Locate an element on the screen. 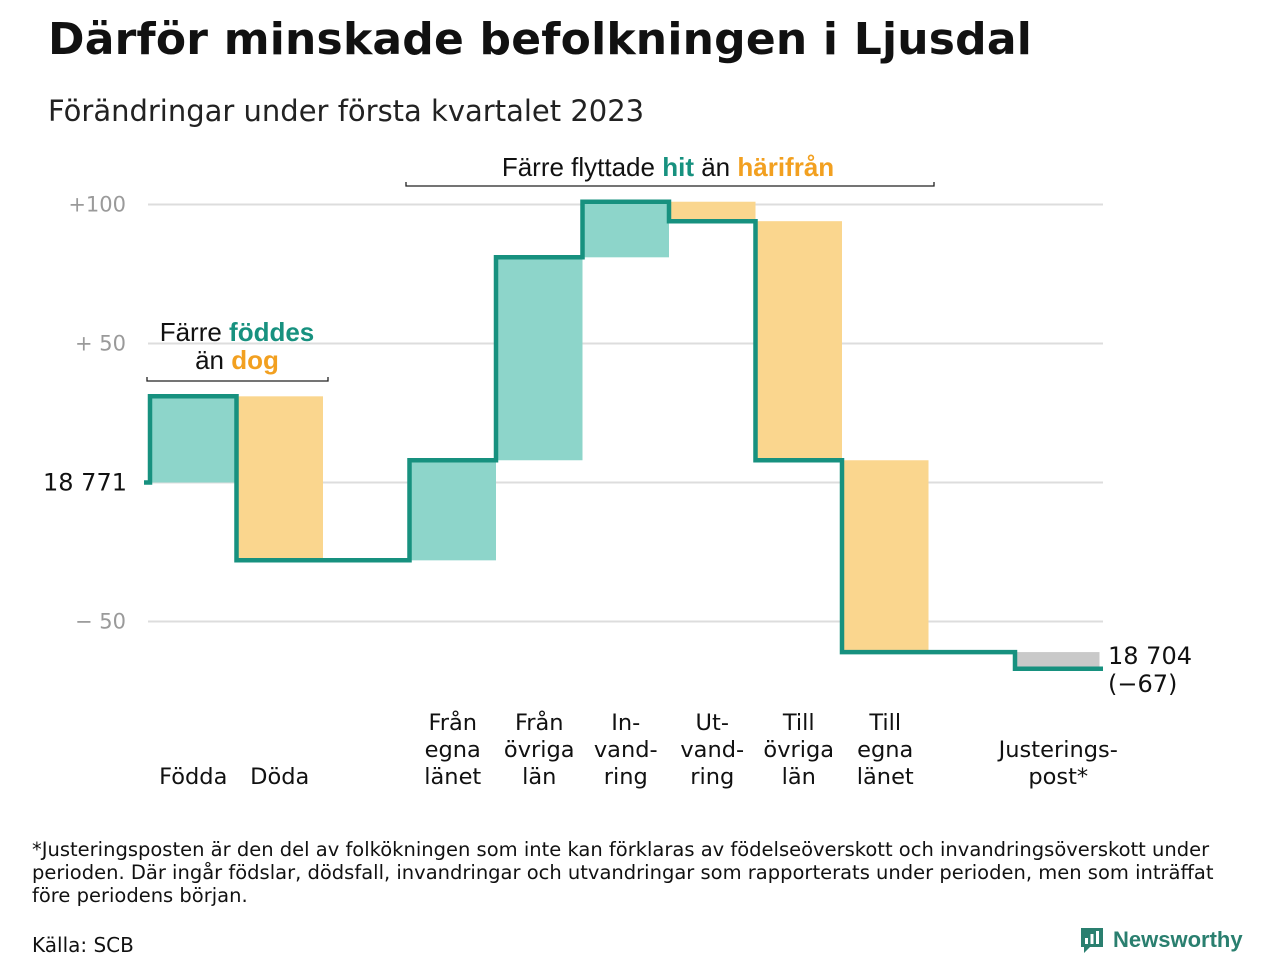 Image resolution: width=1280 pixels, height=960 pixels. annotation-bracket-births is located at coordinates (237, 379).